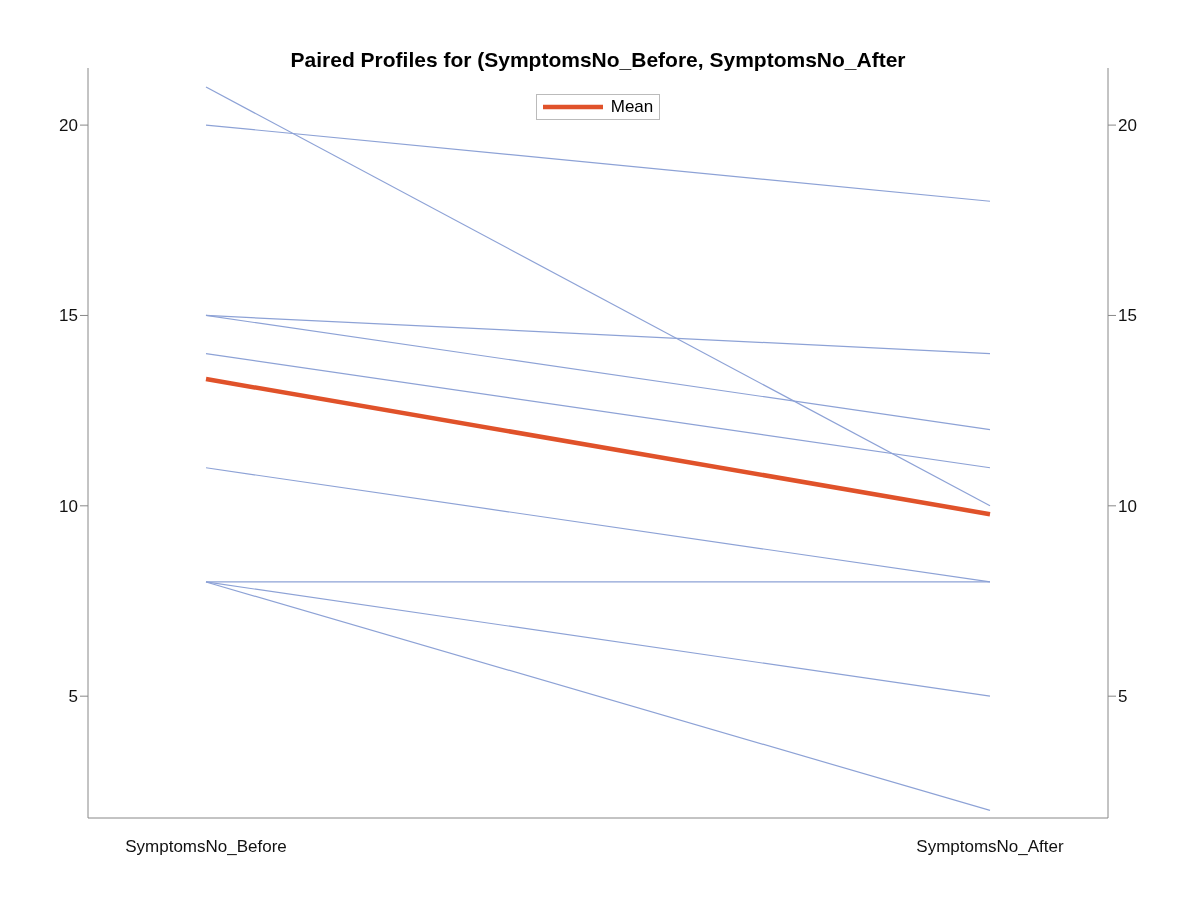 The height and width of the screenshot is (901, 1197). I want to click on legend-label: Mean, so click(632, 107).